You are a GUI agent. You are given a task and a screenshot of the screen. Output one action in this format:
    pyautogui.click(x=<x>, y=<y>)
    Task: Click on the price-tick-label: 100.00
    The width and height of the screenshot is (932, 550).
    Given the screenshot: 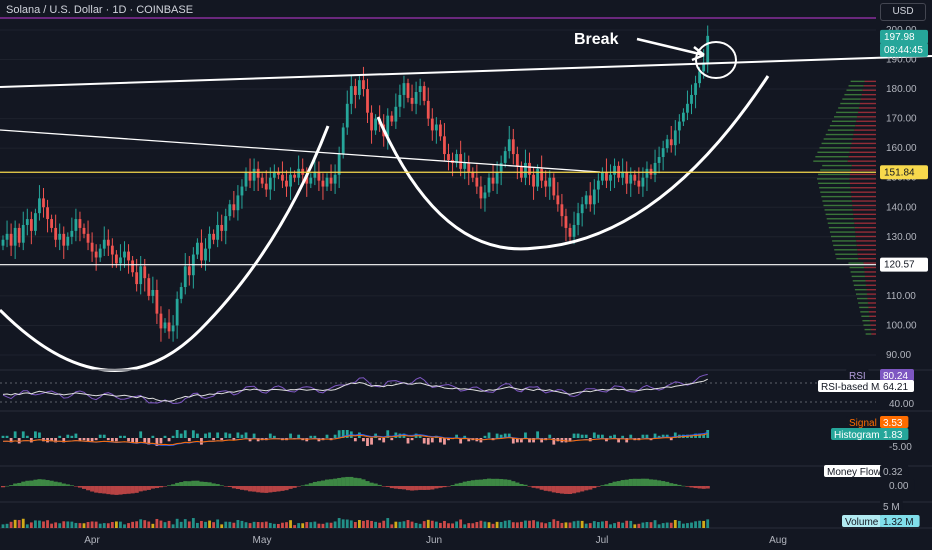 What is the action you would take?
    pyautogui.click(x=901, y=325)
    